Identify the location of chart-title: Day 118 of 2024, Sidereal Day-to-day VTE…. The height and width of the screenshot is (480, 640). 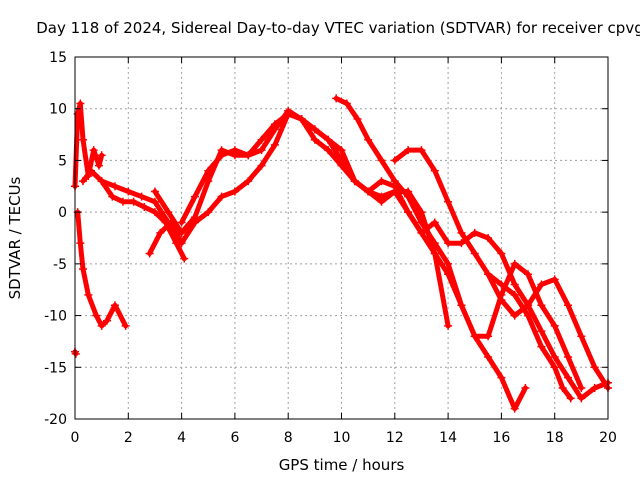
(338, 28).